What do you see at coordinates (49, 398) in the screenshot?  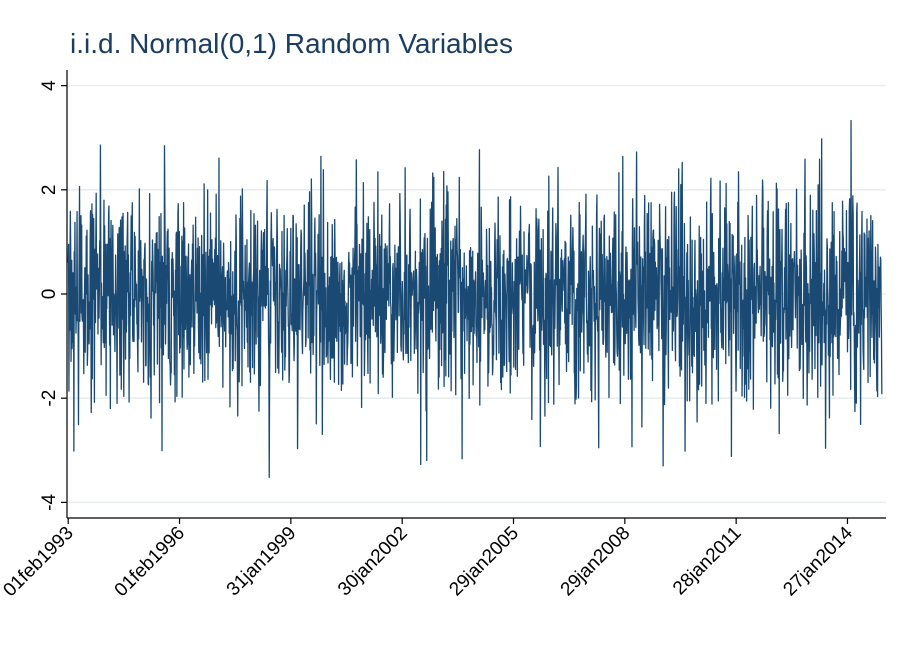 I see `y-tick-label-1: -2` at bounding box center [49, 398].